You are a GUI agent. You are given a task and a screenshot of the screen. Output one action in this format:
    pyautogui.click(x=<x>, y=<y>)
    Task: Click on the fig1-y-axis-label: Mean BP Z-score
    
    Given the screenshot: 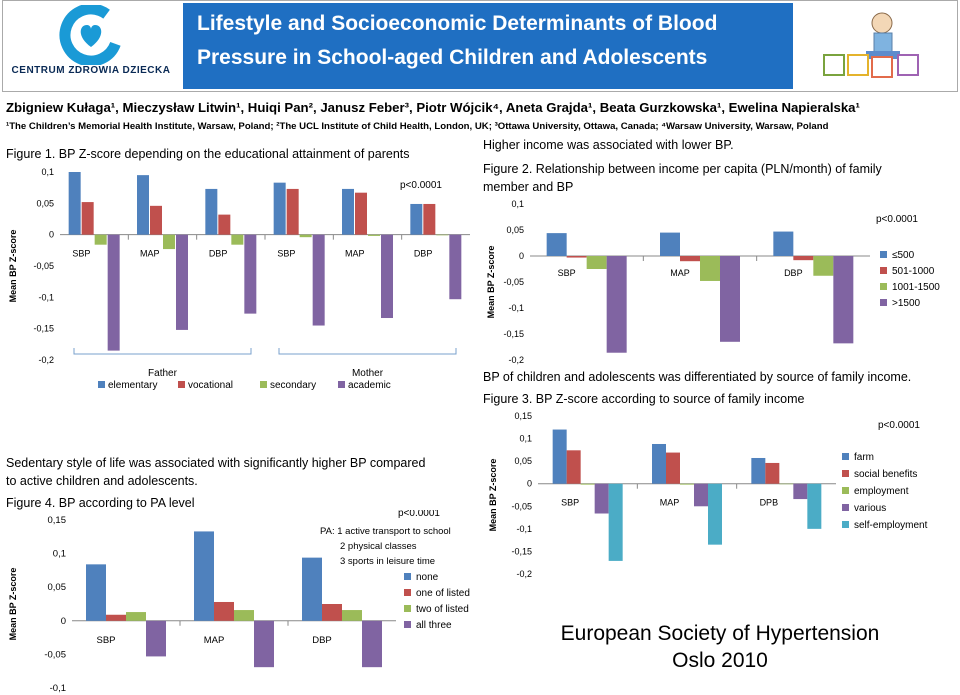 What is the action you would take?
    pyautogui.click(x=13, y=266)
    